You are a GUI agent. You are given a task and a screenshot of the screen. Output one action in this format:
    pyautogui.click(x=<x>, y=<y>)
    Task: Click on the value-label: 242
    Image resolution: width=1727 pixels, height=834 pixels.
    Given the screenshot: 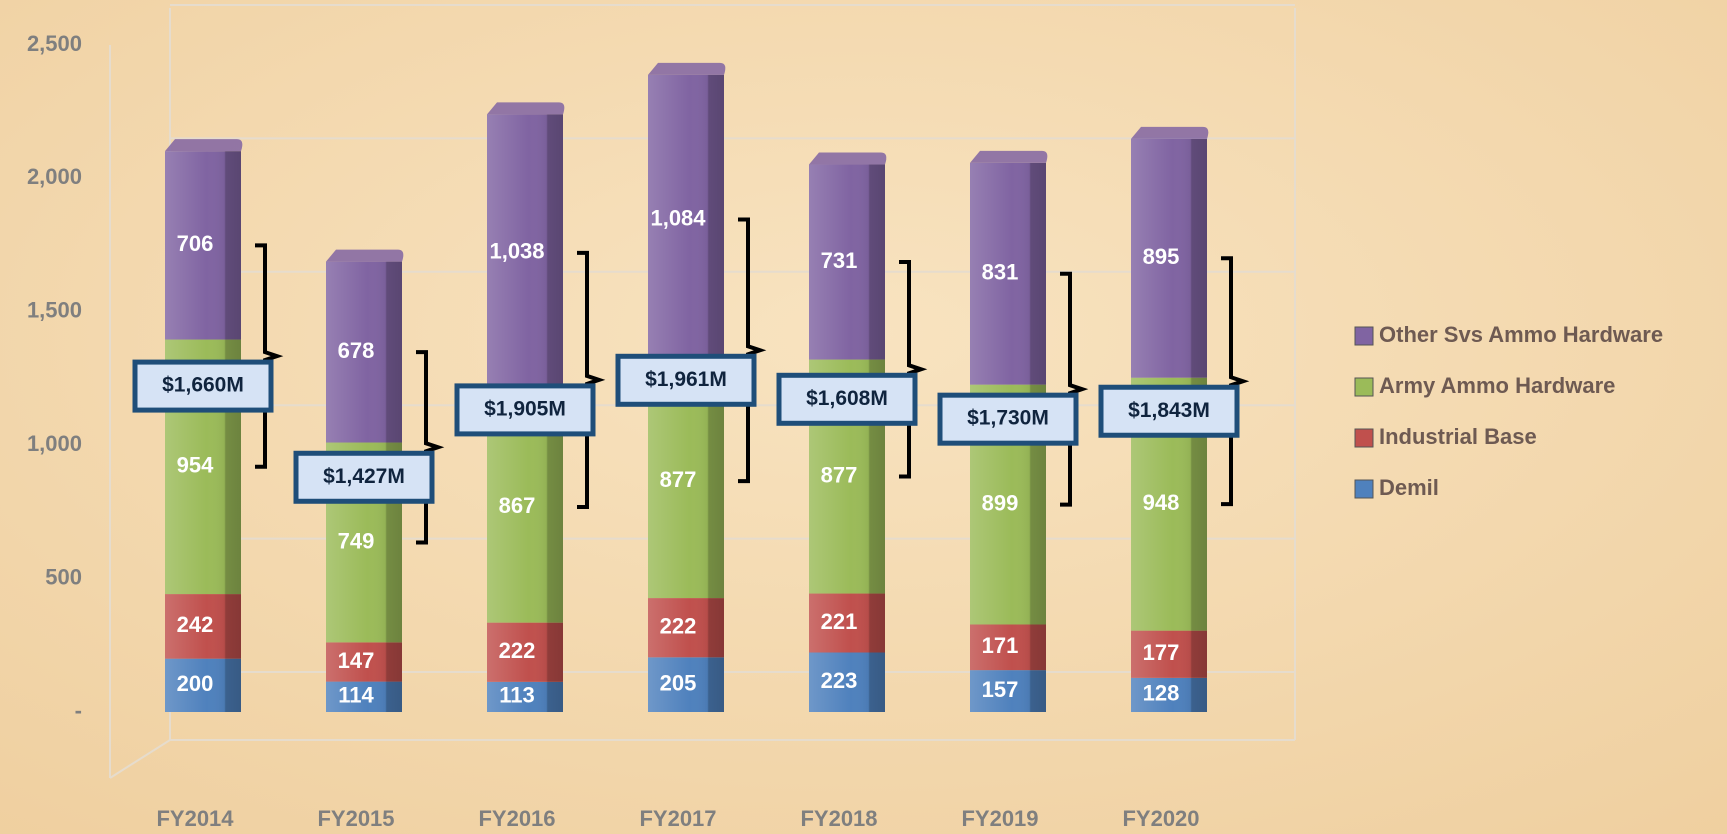 What is the action you would take?
    pyautogui.click(x=195, y=624)
    